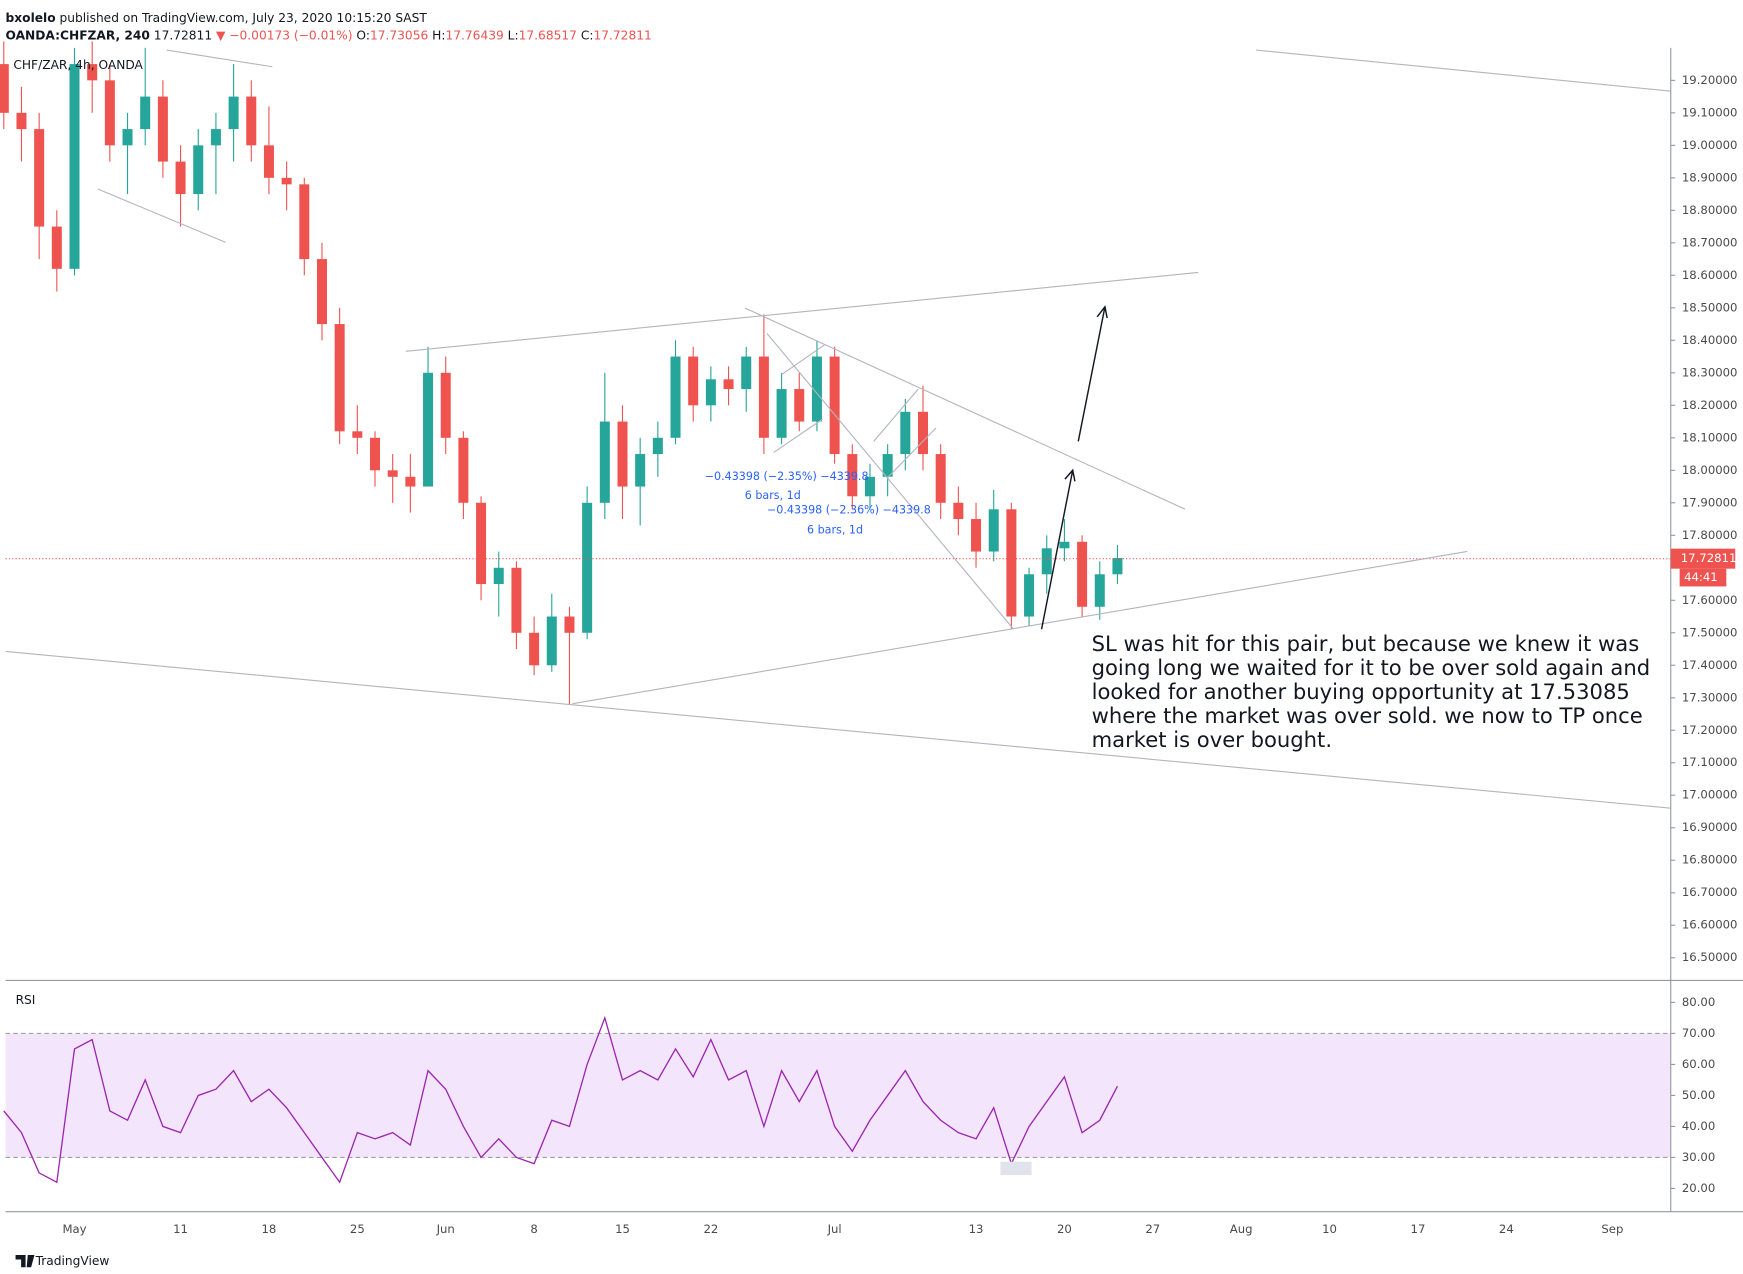 The width and height of the screenshot is (1743, 1274). Describe the element at coordinates (1710, 925) in the screenshot. I see `y-tick-label: 16.60000` at that location.